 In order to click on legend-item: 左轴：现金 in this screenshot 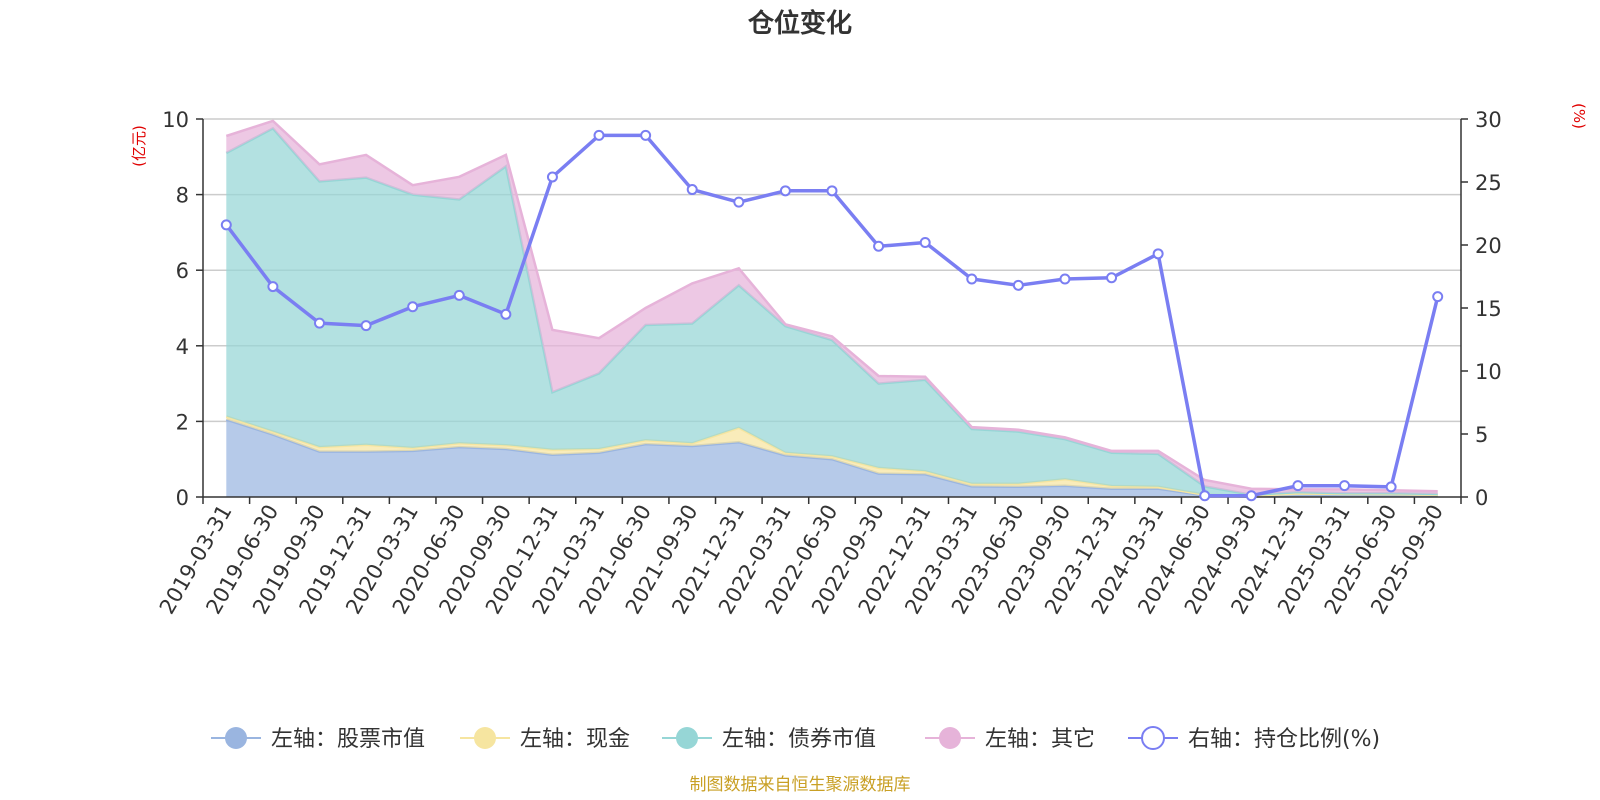, I will do `click(545, 739)`.